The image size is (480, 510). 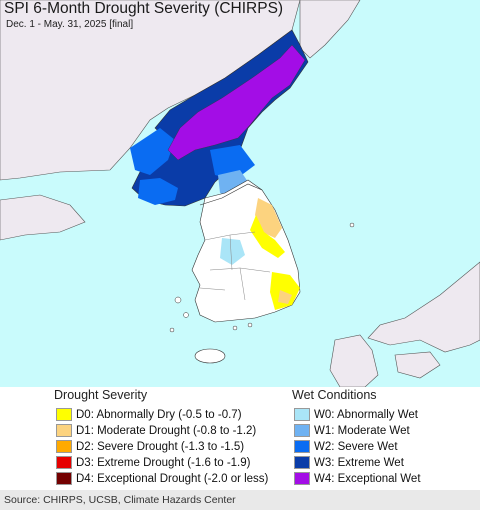 I want to click on swatch-w1, so click(x=302, y=430).